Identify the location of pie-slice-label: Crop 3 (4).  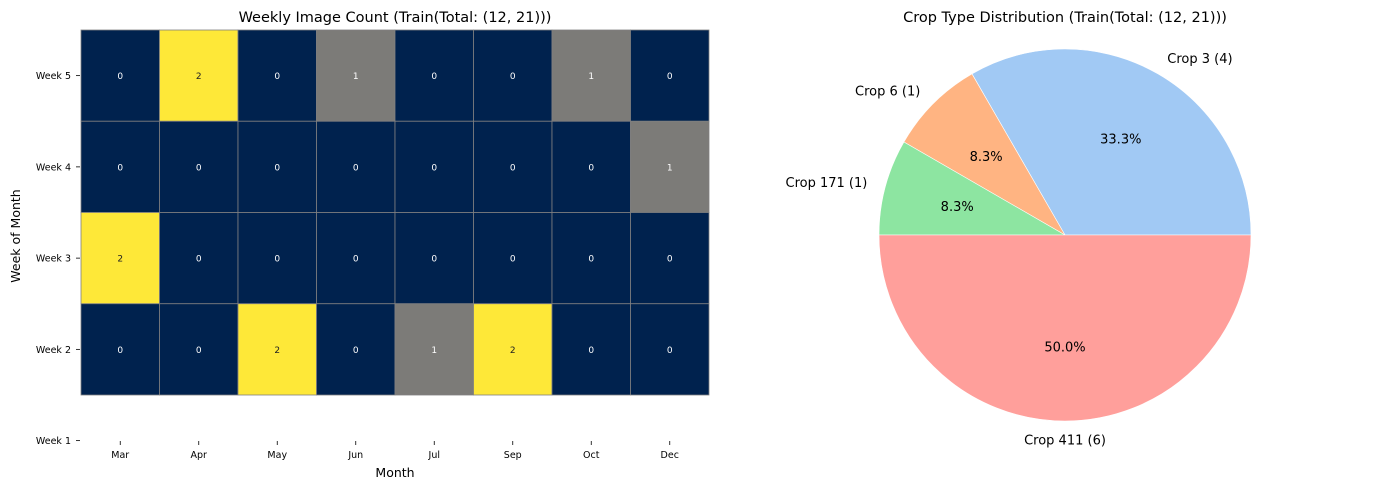
(1199, 59).